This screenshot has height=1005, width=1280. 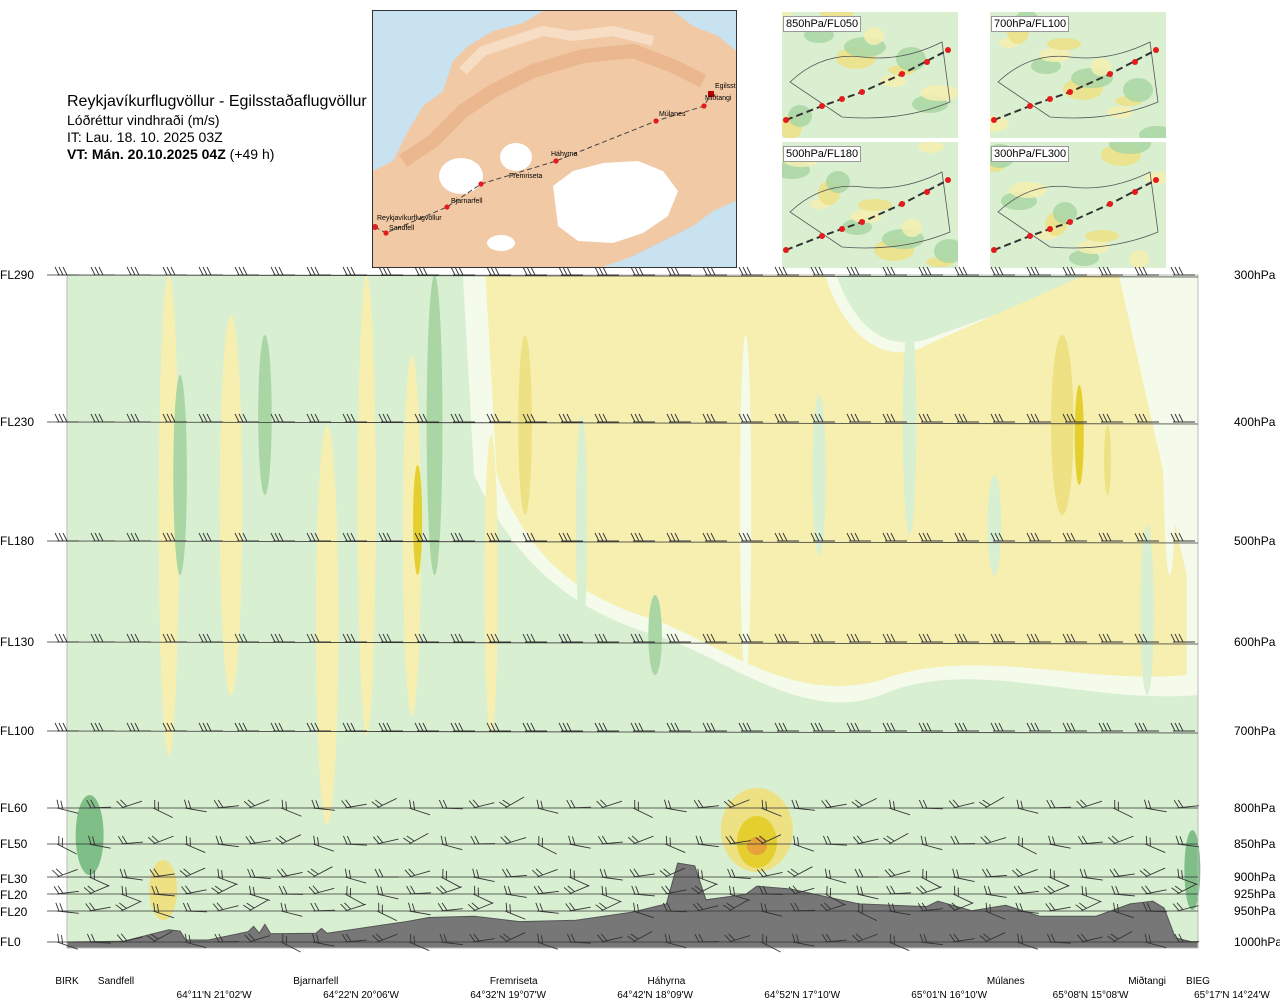 What do you see at coordinates (1030, 154) in the screenshot?
I see `level-map-300-label: 300hPa/FL300` at bounding box center [1030, 154].